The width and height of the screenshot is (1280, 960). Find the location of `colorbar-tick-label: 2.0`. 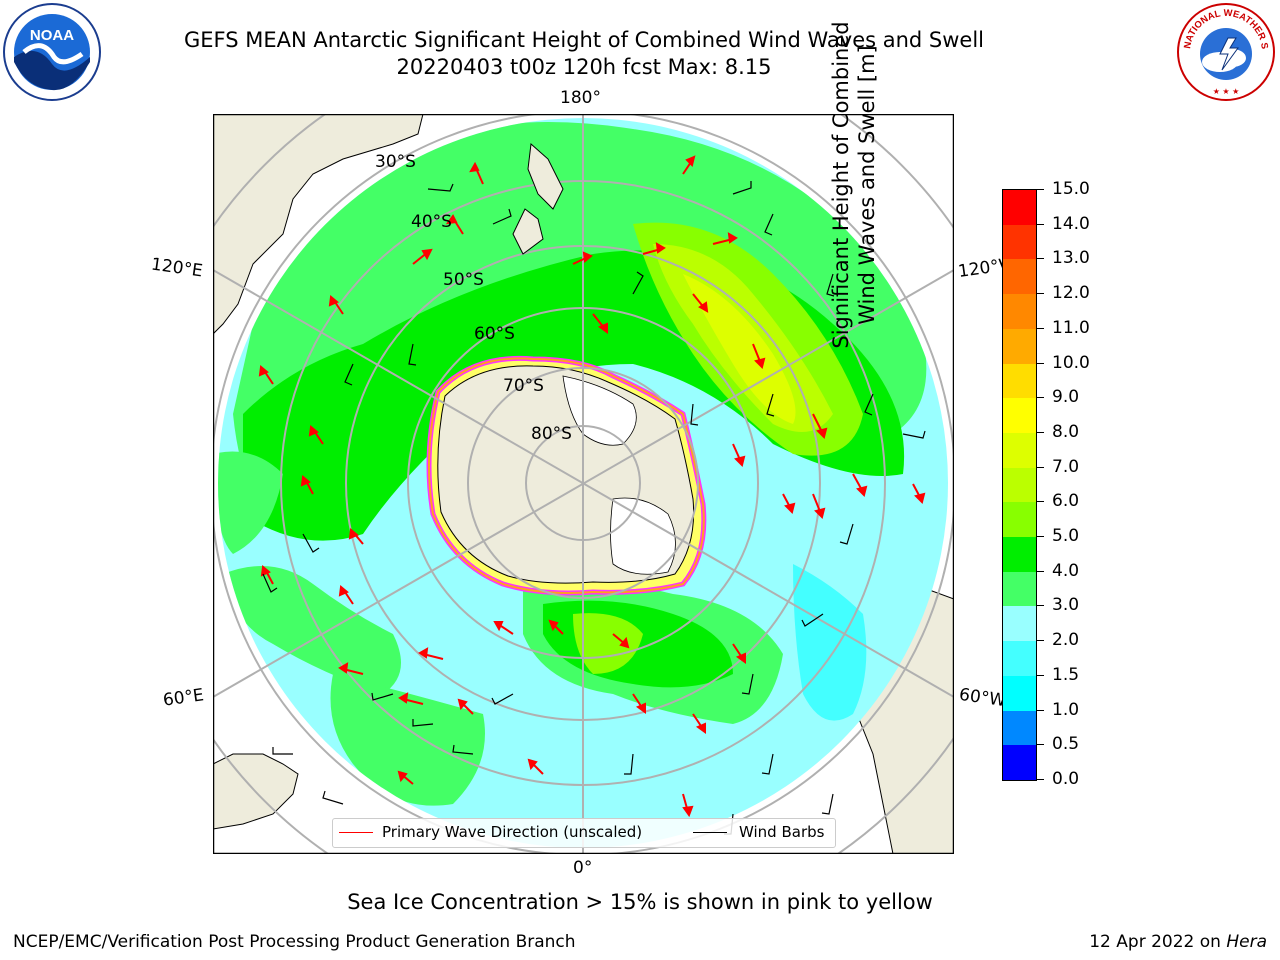

colorbar-tick-label: 2.0 is located at coordinates (1066, 640).